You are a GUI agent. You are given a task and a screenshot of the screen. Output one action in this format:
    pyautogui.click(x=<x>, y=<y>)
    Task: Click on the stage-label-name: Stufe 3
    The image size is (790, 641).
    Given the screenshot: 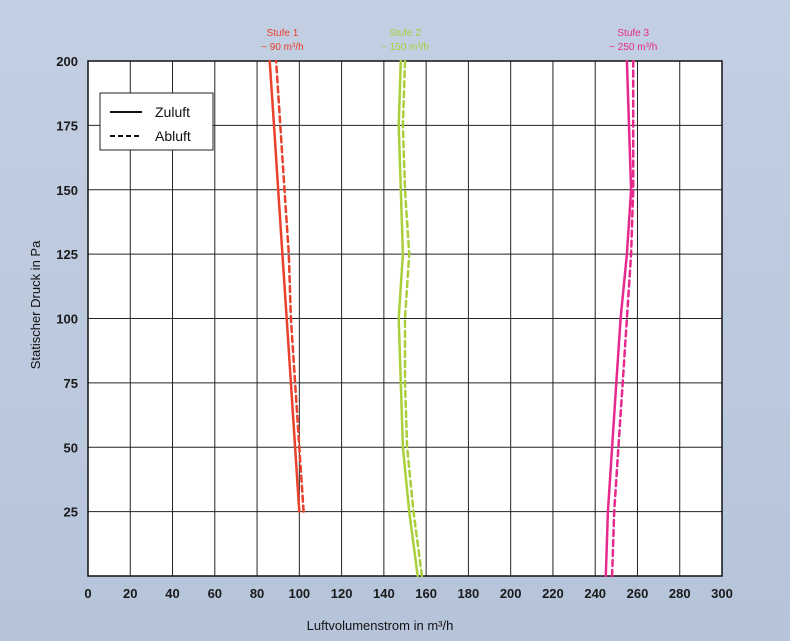 What is the action you would take?
    pyautogui.click(x=633, y=33)
    